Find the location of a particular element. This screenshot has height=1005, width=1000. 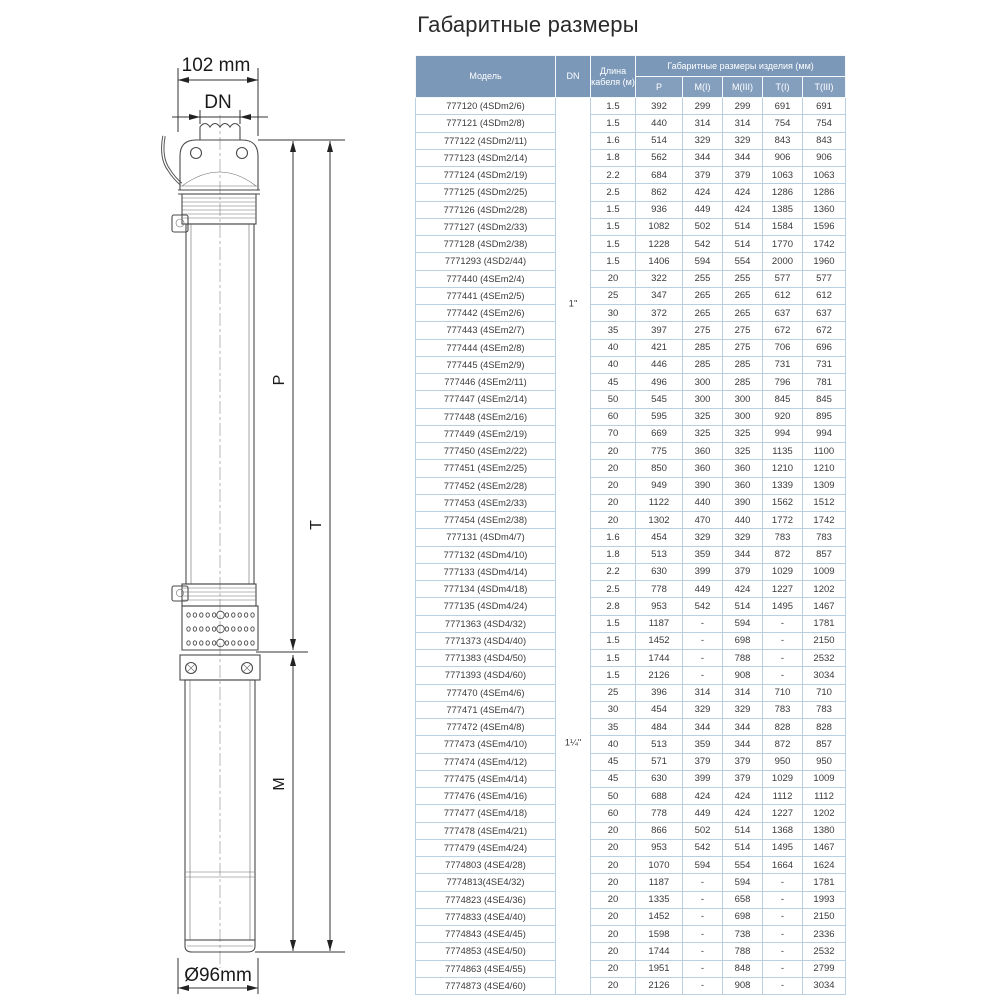

cable-length-cell: 35 is located at coordinates (613, 330).